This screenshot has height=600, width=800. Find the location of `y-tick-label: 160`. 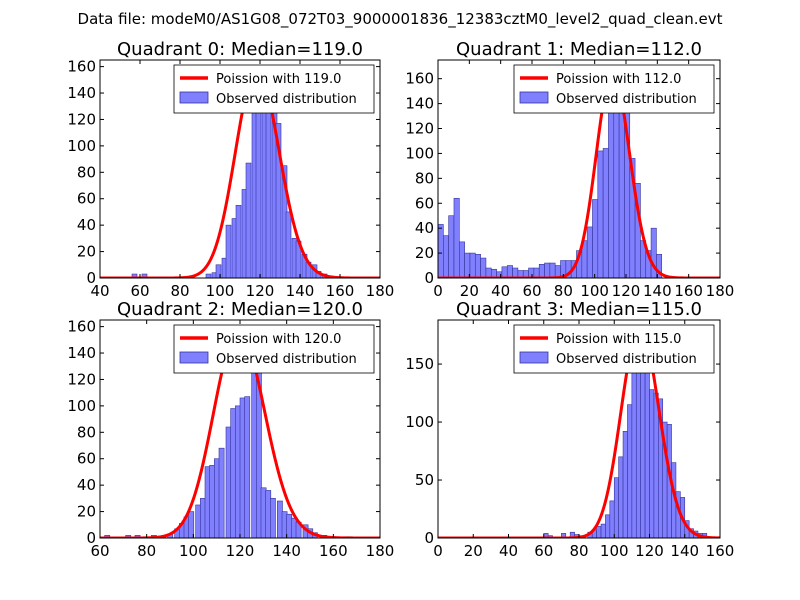

y-tick-label: 160 is located at coordinates (81, 67).